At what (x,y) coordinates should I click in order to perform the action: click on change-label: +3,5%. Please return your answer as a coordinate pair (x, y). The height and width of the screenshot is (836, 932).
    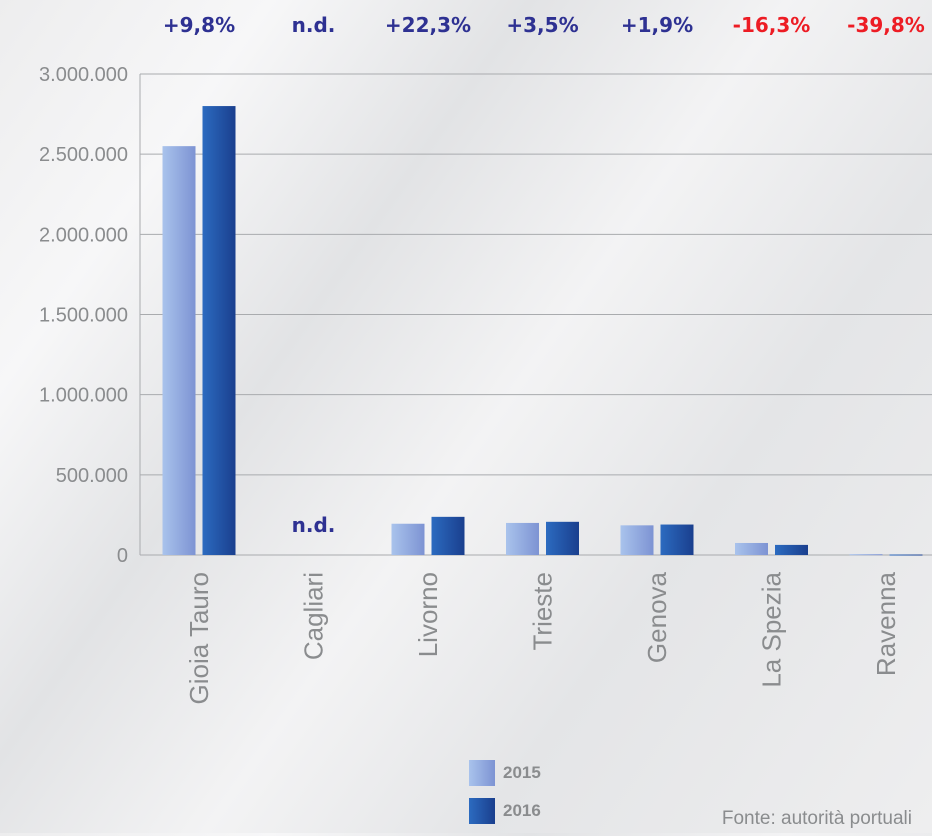
    Looking at the image, I should click on (542, 25).